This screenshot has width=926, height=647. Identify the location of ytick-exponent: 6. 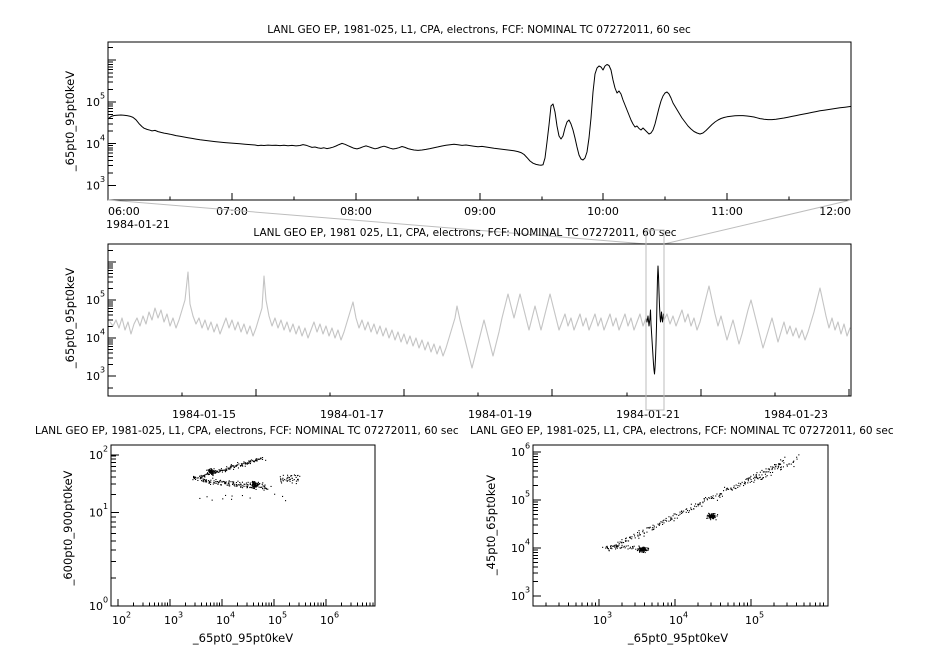
(527, 446).